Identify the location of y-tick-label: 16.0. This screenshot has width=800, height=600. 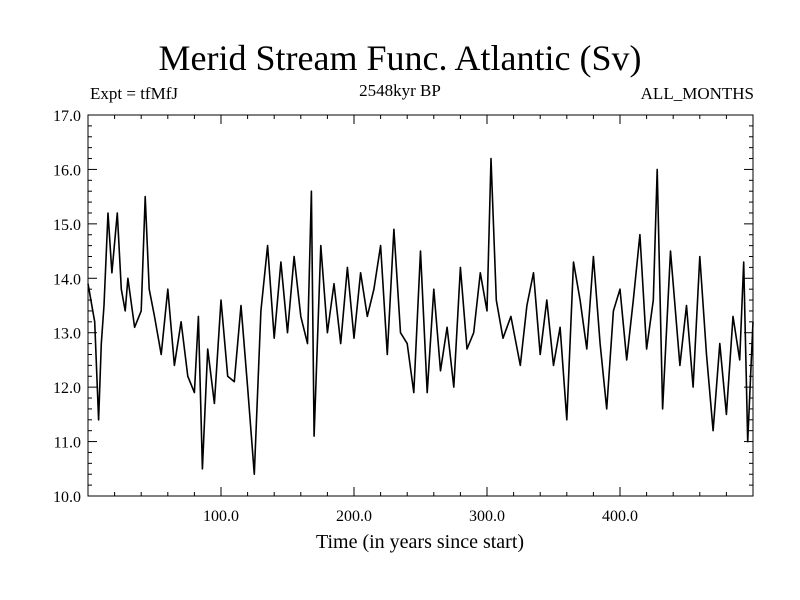
(67, 170).